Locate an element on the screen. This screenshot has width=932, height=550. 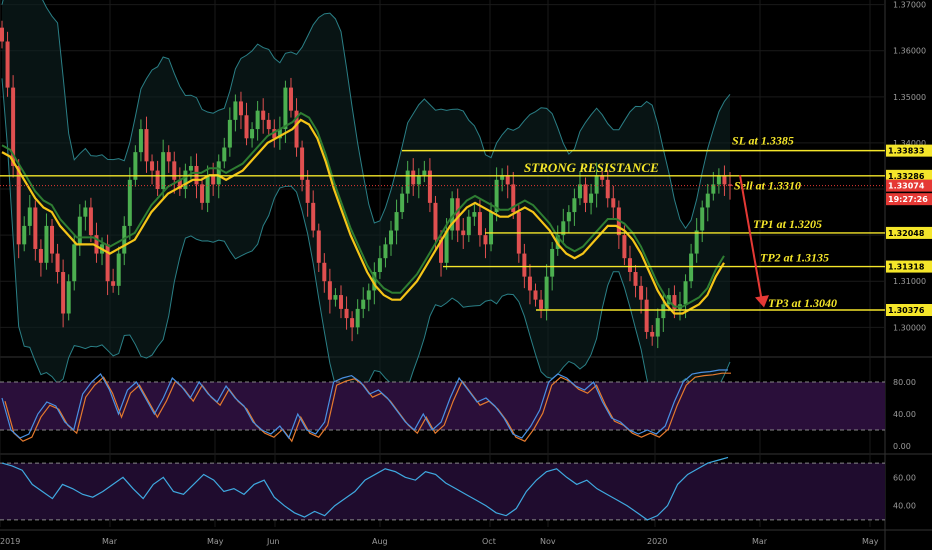
price-badge-label: 1.33286 is located at coordinates (906, 176).